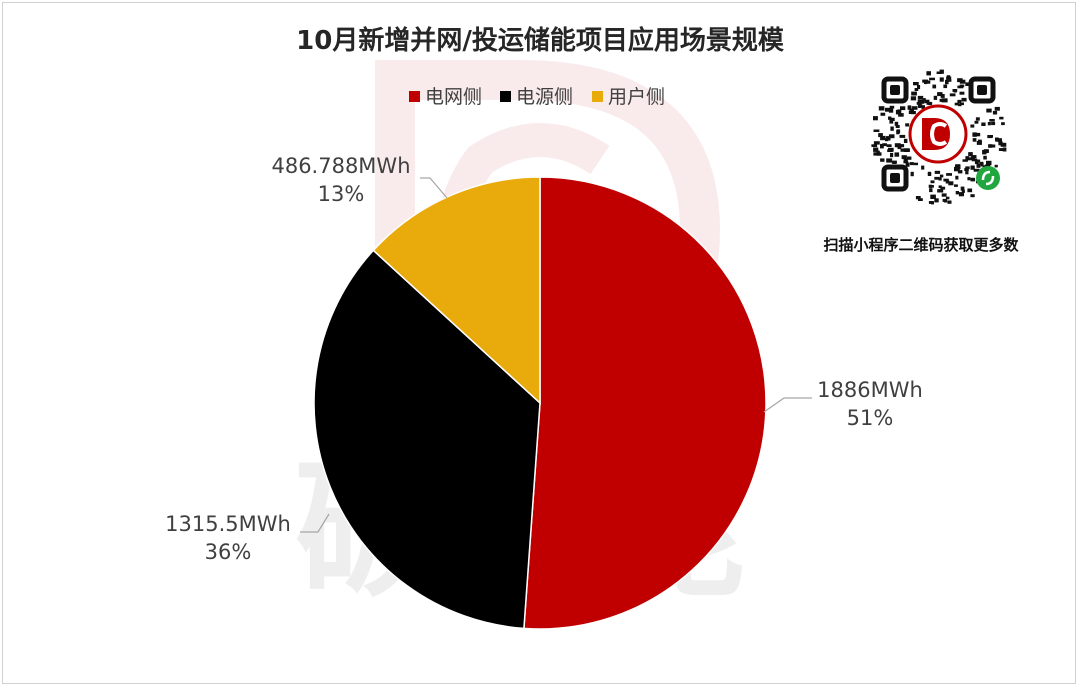 The image size is (1080, 688). What do you see at coordinates (921, 245) in the screenshot?
I see `qr-caption: 扫描小程序二维码获取更多数` at bounding box center [921, 245].